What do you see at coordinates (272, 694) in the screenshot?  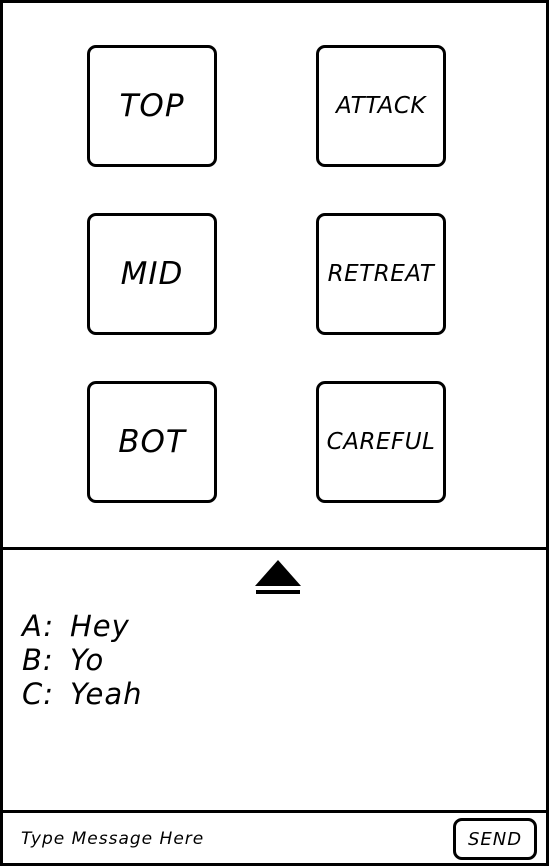 I see `chat-message: C: Yeah` at bounding box center [272, 694].